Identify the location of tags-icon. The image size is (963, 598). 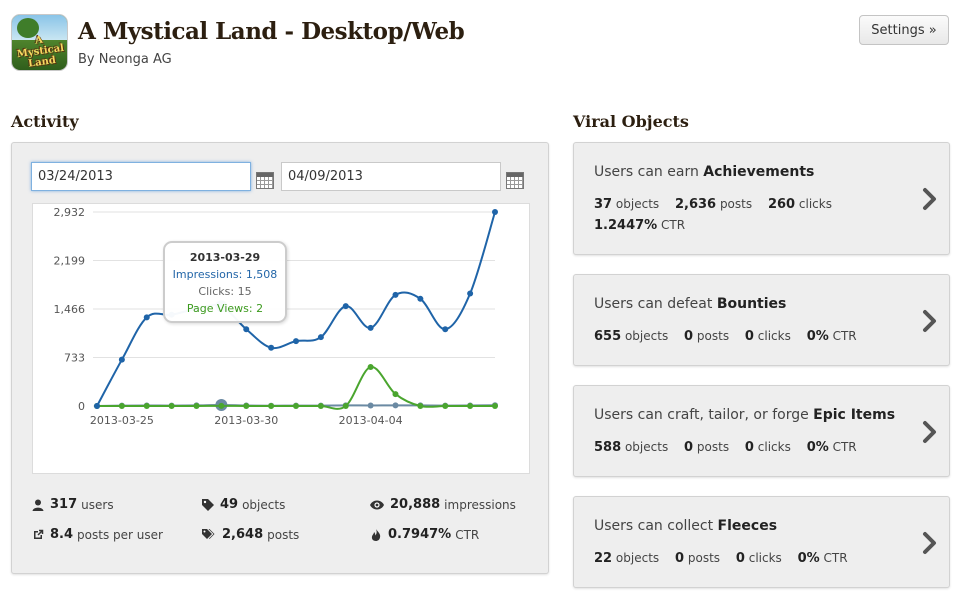
(209, 534).